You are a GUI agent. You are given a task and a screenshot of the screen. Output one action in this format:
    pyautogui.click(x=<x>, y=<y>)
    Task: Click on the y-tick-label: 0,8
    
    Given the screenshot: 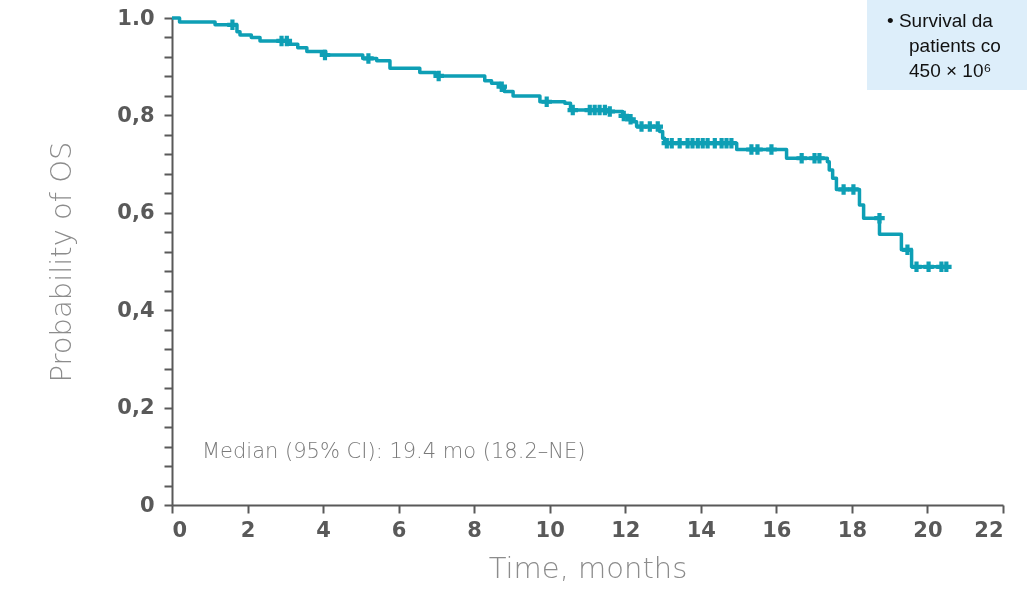 What is the action you would take?
    pyautogui.click(x=136, y=114)
    